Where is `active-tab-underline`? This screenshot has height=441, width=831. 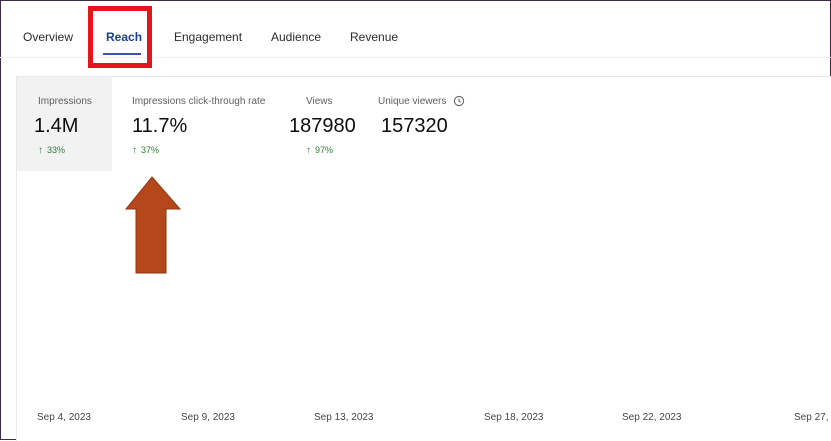
active-tab-underline is located at coordinates (122, 54).